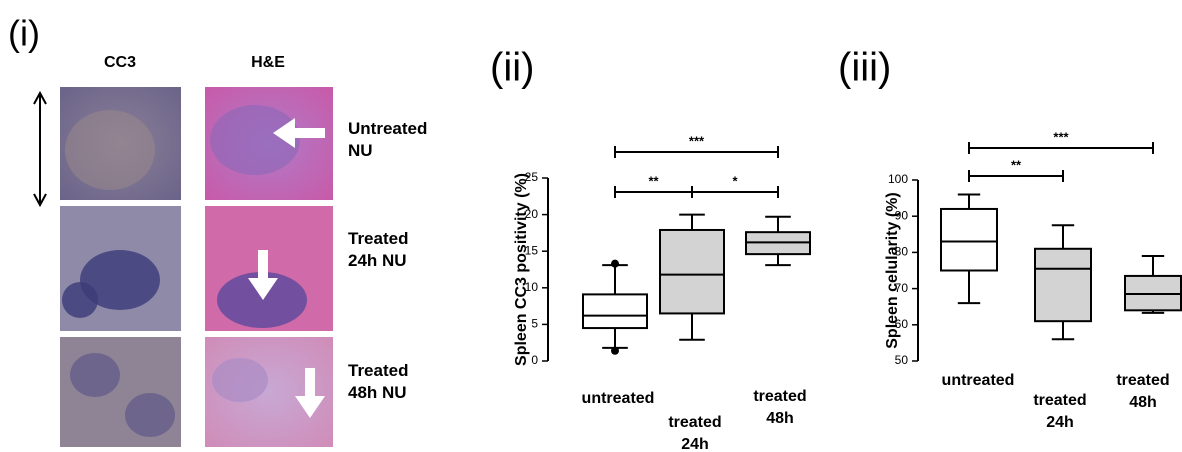 Image resolution: width=1182 pixels, height=452 pixels. I want to click on y-tick-label: 60, so click(902, 324).